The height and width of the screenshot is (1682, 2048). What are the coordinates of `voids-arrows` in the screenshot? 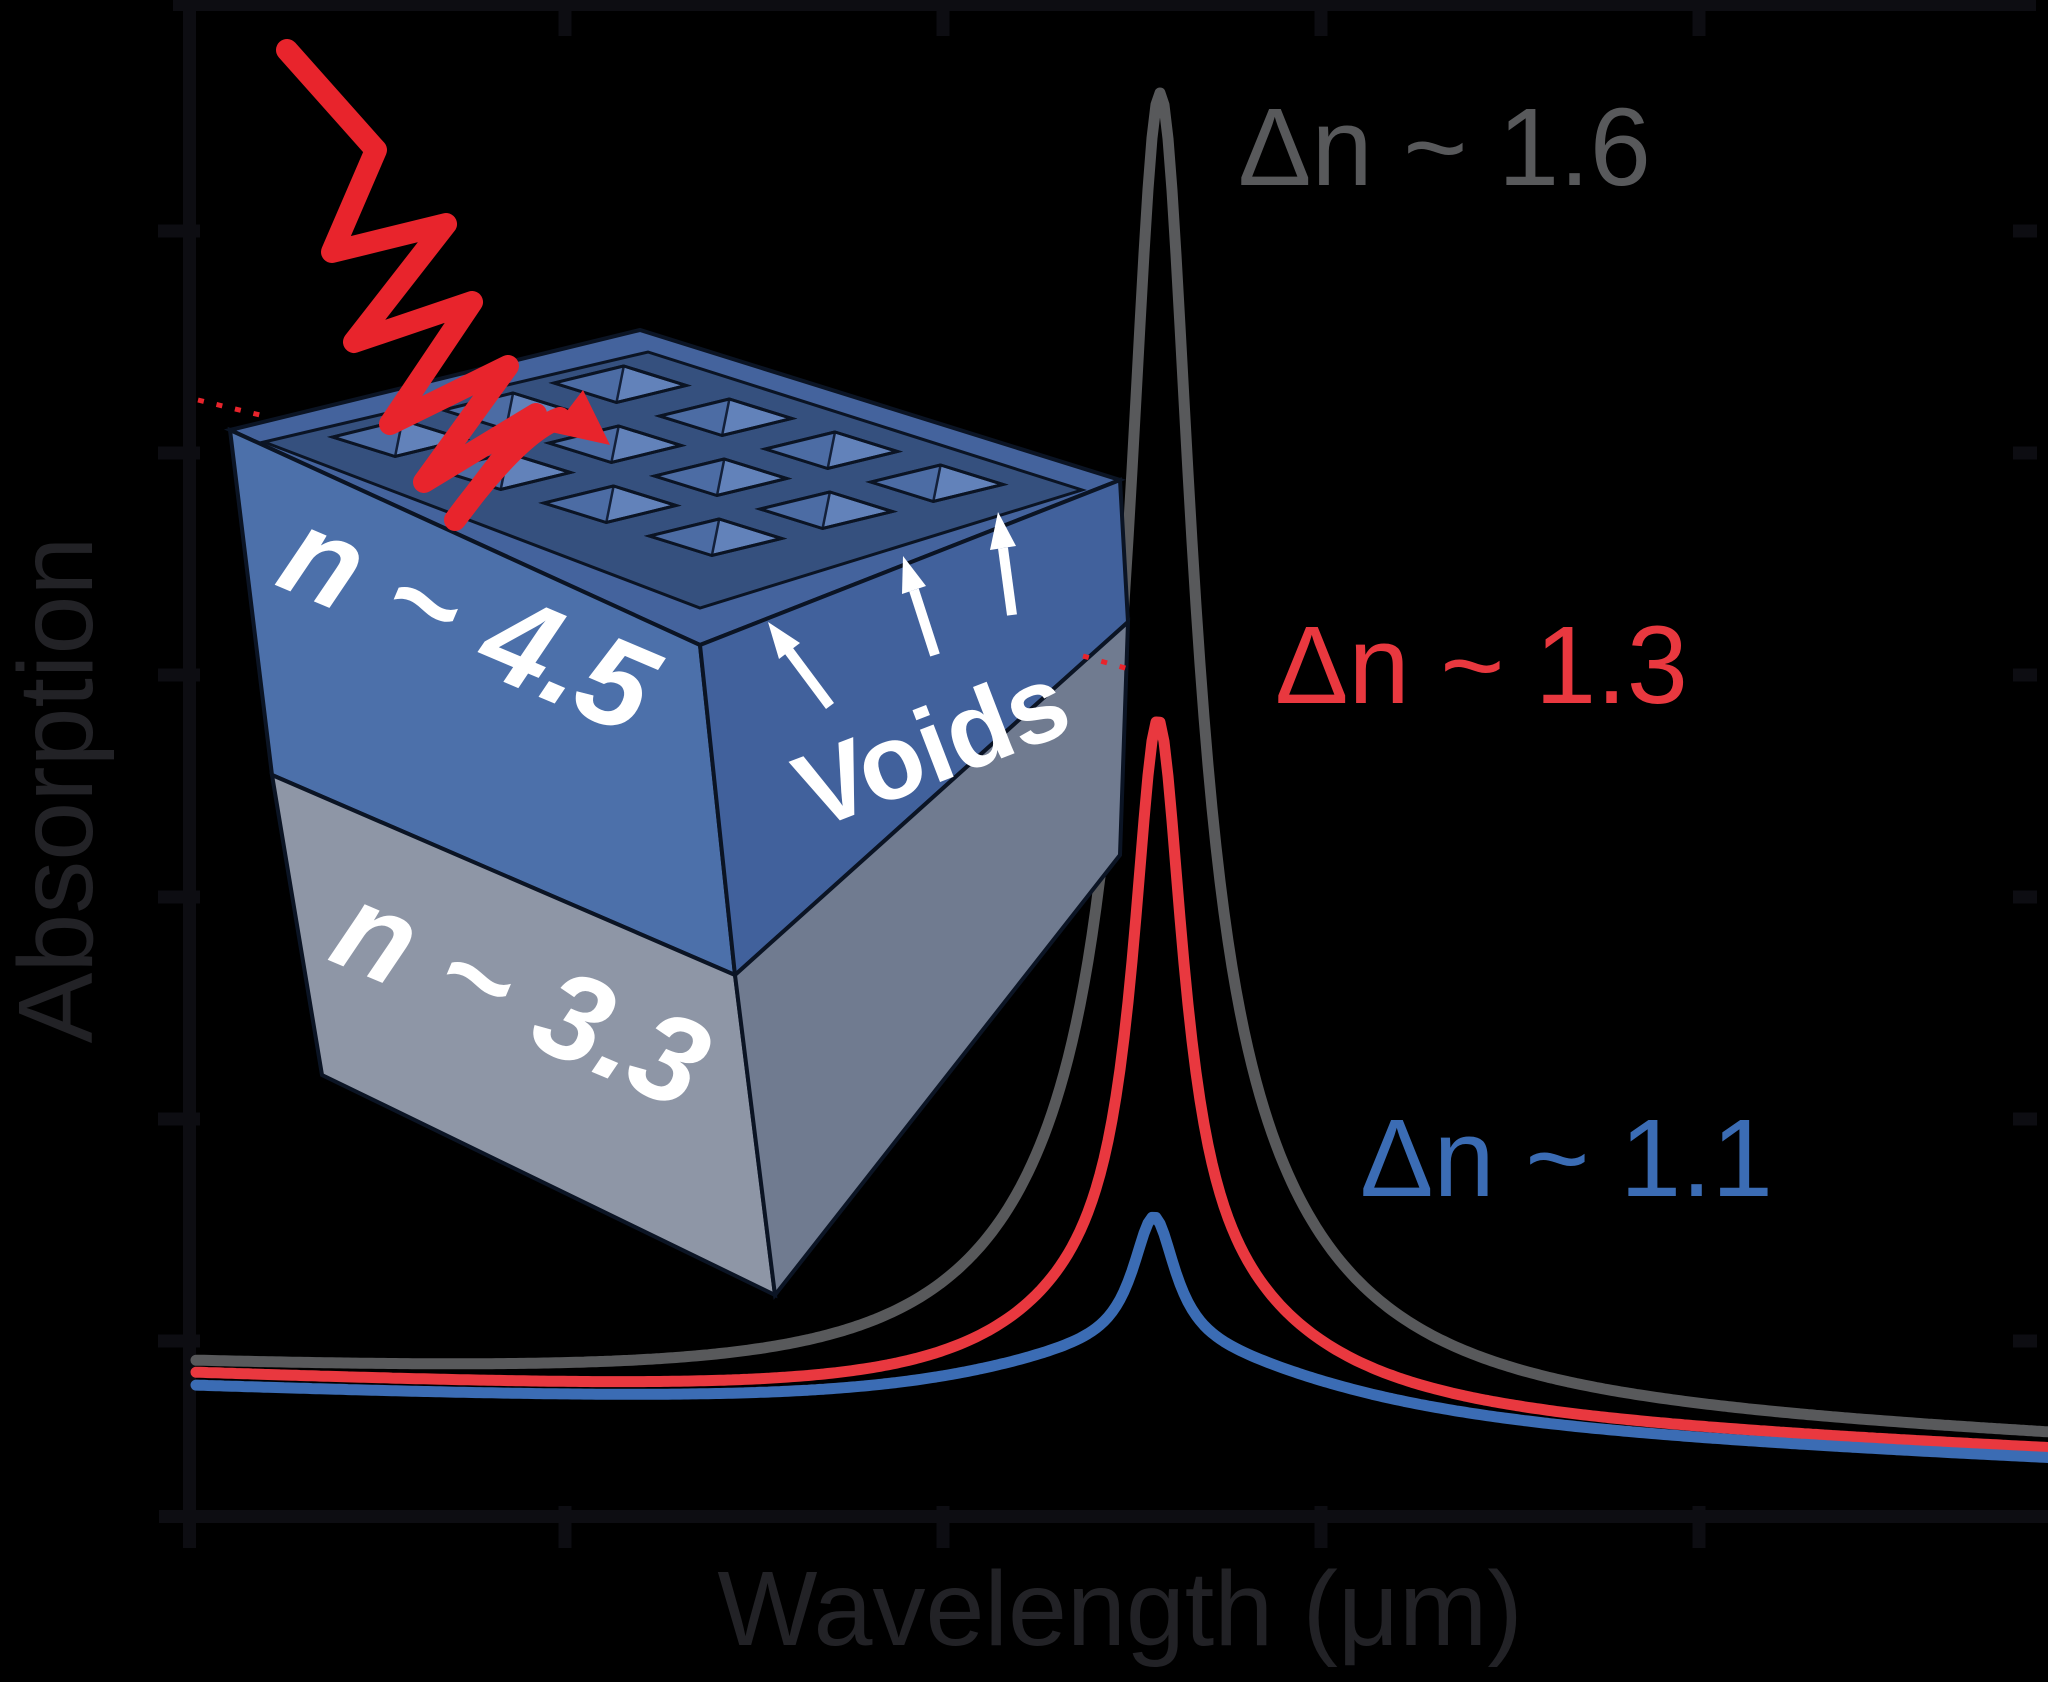 It's located at (892, 610).